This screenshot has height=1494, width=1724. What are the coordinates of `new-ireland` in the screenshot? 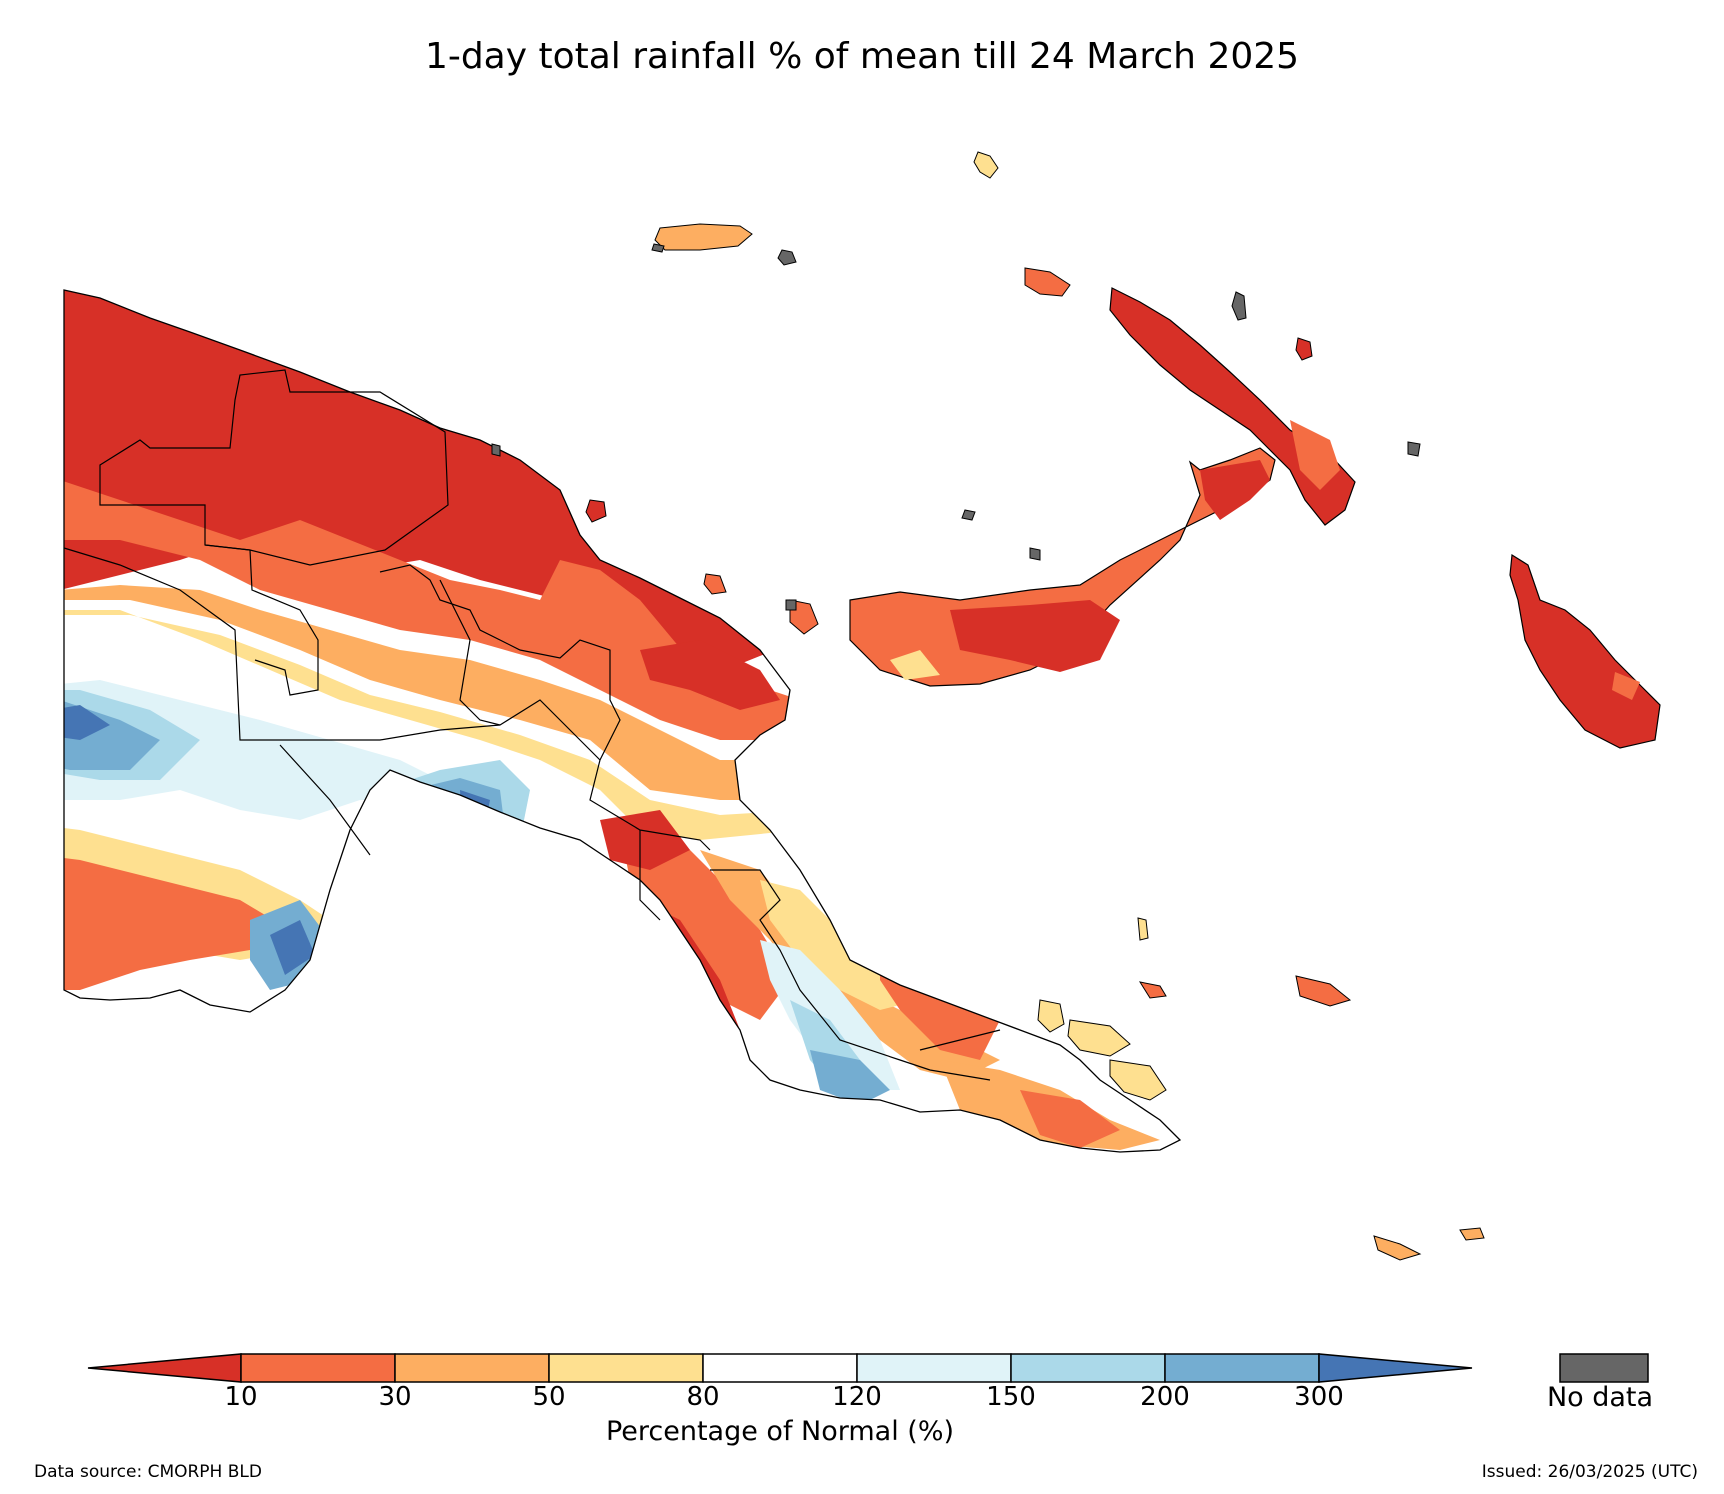 It's located at (1232, 406).